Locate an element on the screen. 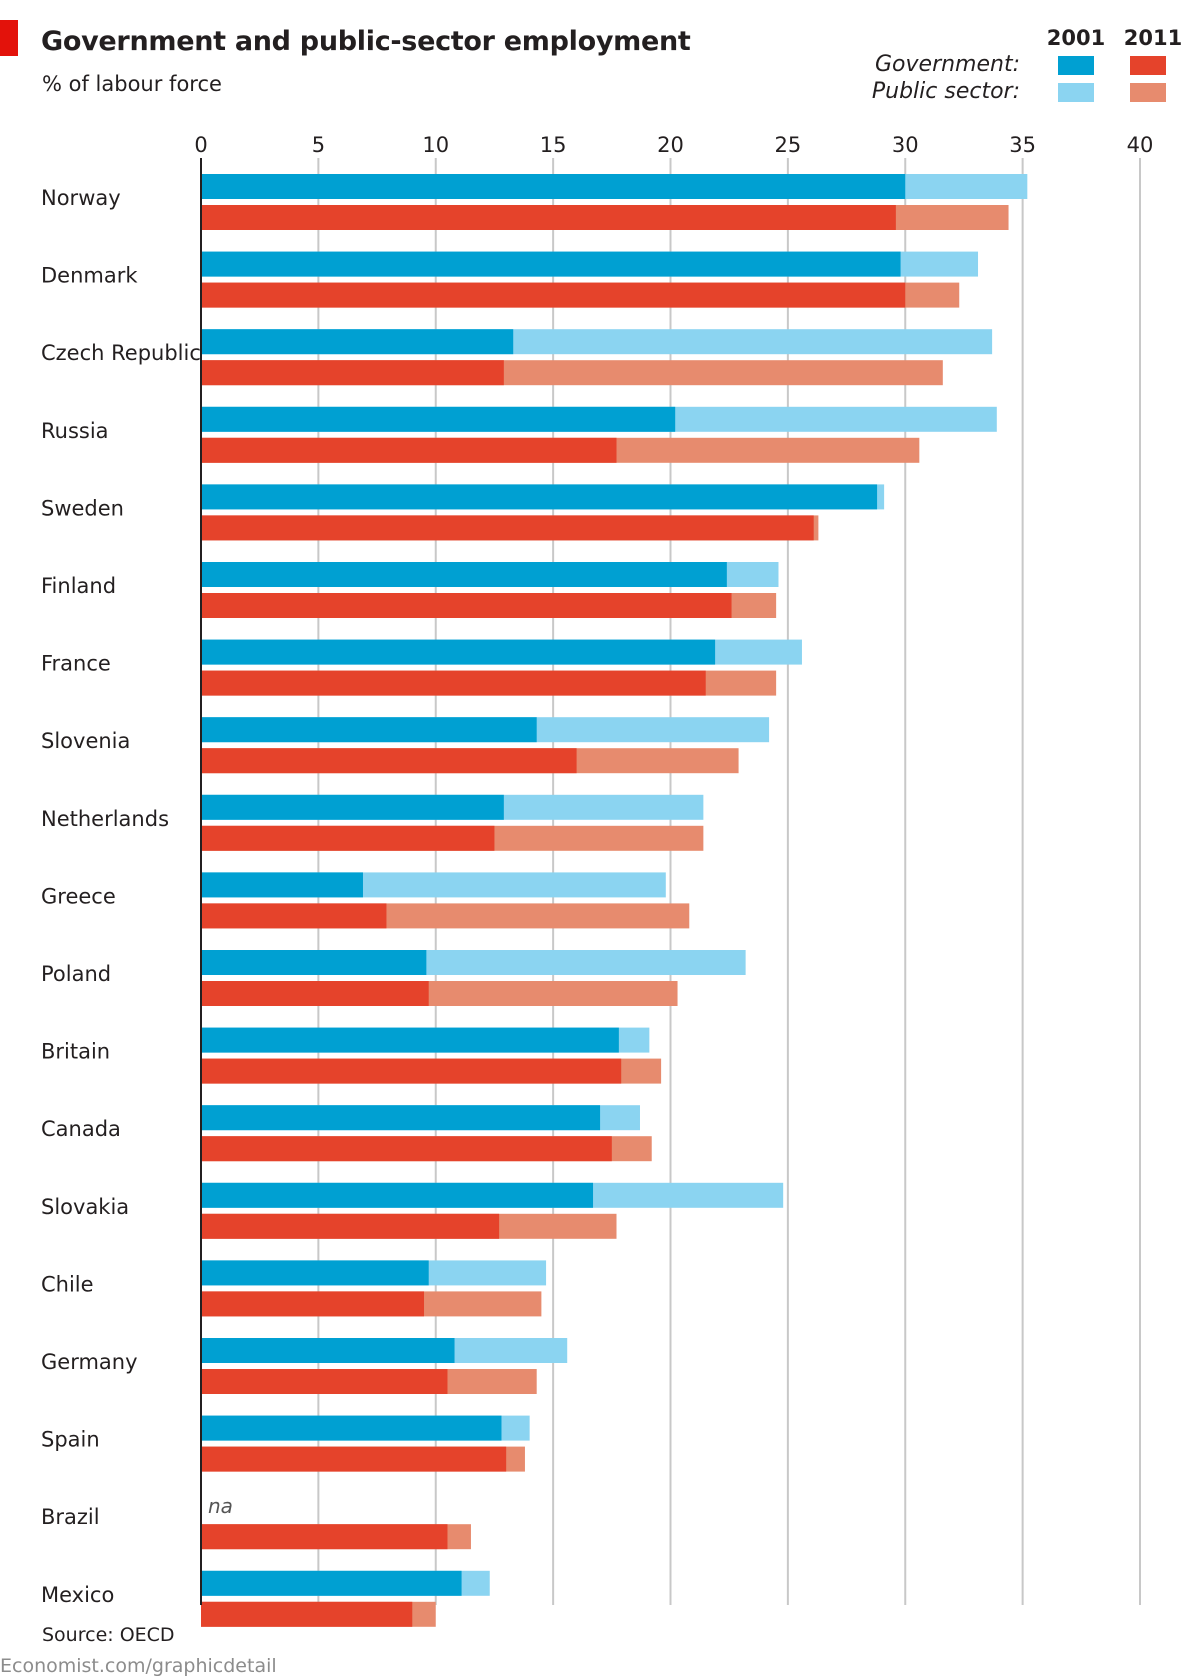 This screenshot has width=1190, height=1677. bar-government-2011-norway is located at coordinates (548, 217).